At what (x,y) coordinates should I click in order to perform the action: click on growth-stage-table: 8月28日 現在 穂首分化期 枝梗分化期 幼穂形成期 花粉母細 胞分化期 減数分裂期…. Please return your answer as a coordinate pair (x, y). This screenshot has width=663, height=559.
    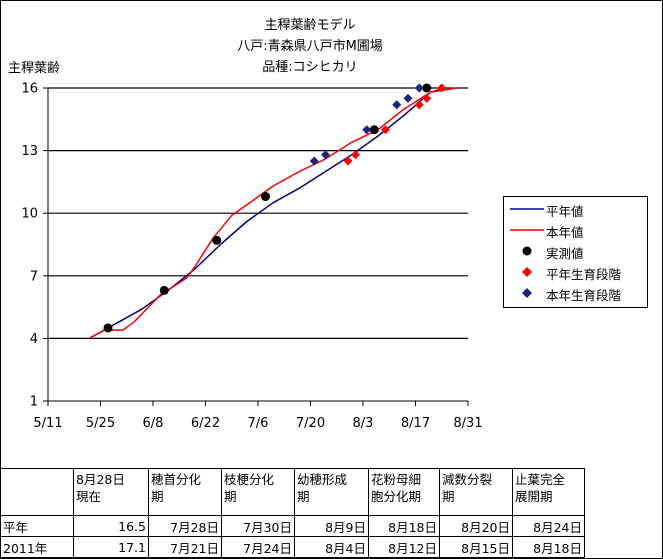
    Looking at the image, I should click on (292, 513).